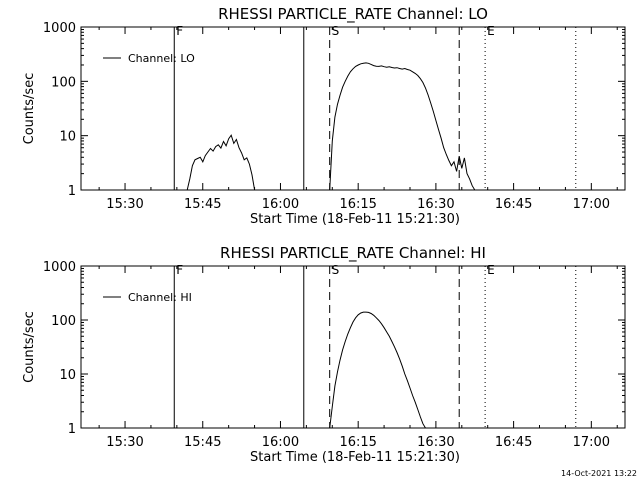 Image resolution: width=640 pixels, height=480 pixels. I want to click on legend-label: Channel: LO, so click(161, 58).